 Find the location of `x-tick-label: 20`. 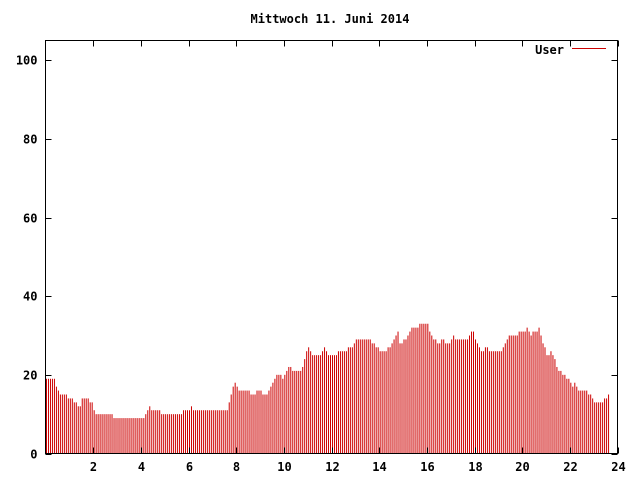

x-tick-label: 20 is located at coordinates (522, 467).